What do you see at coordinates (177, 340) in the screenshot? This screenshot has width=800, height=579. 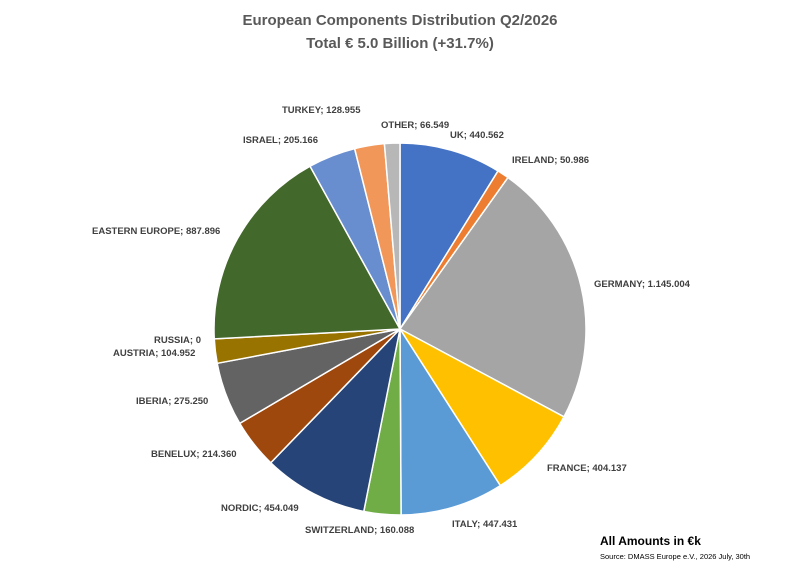 I see `slice-label-russia: RUSSIA; 0` at bounding box center [177, 340].